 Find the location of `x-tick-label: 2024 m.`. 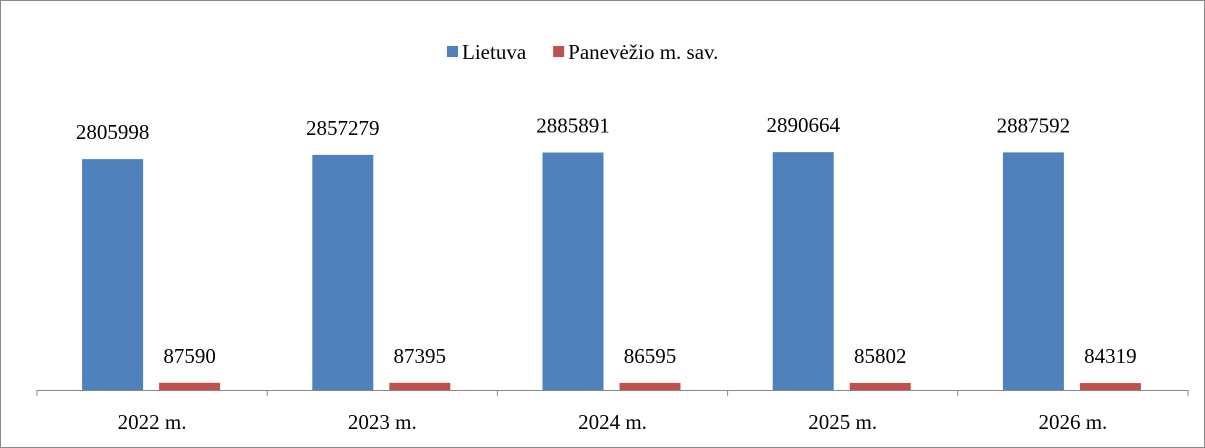

x-tick-label: 2024 m. is located at coordinates (612, 422).